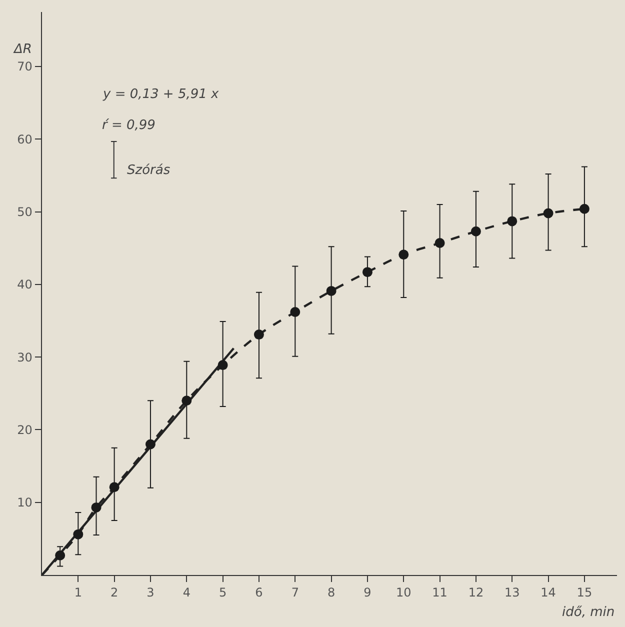 Image resolution: width=625 pixels, height=627 pixels. What do you see at coordinates (440, 593) in the screenshot?
I see `x-tick-label: 11` at bounding box center [440, 593].